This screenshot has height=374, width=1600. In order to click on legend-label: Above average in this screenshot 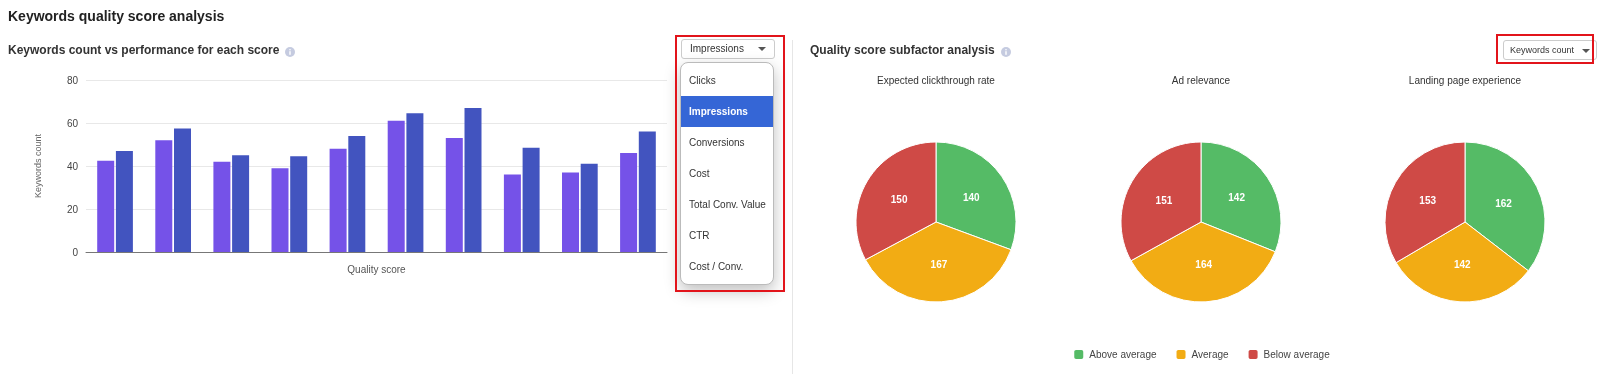, I will do `click(1123, 354)`.